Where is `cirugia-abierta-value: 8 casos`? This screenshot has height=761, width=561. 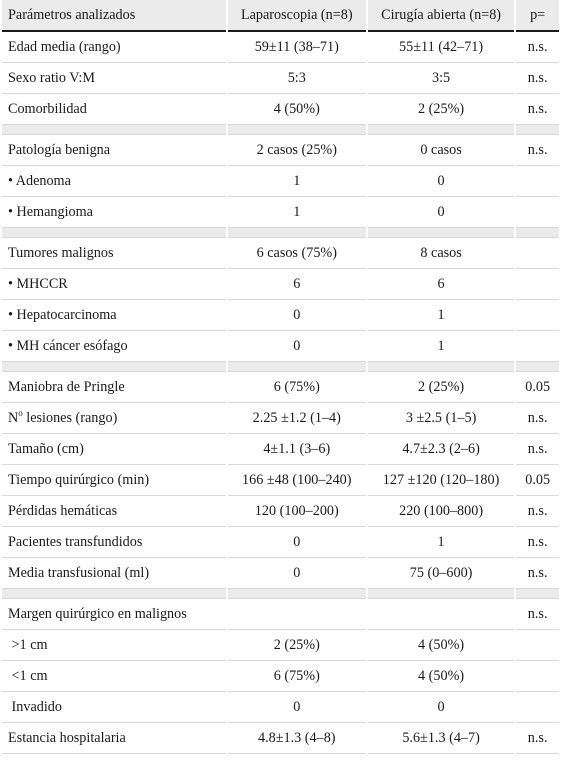
cirugia-abierta-value: 8 casos is located at coordinates (441, 253).